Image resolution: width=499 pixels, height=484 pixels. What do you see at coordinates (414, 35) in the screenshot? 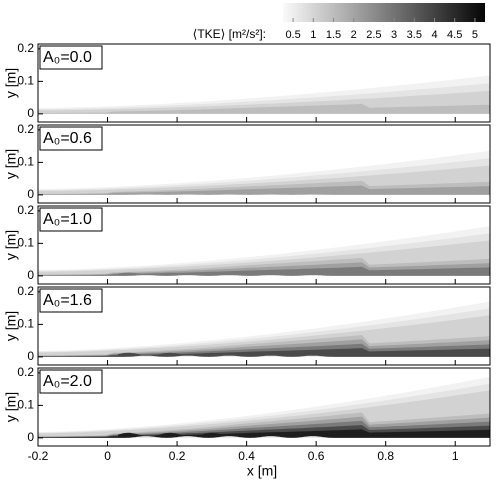
I see `colorbar-tick-label: 3.5` at bounding box center [414, 35].